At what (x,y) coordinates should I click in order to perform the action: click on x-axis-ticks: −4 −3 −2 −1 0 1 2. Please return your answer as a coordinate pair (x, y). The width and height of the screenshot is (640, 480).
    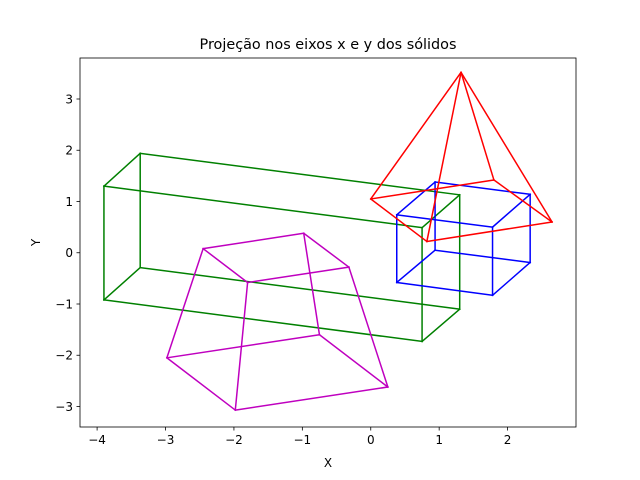
    Looking at the image, I should click on (299, 437).